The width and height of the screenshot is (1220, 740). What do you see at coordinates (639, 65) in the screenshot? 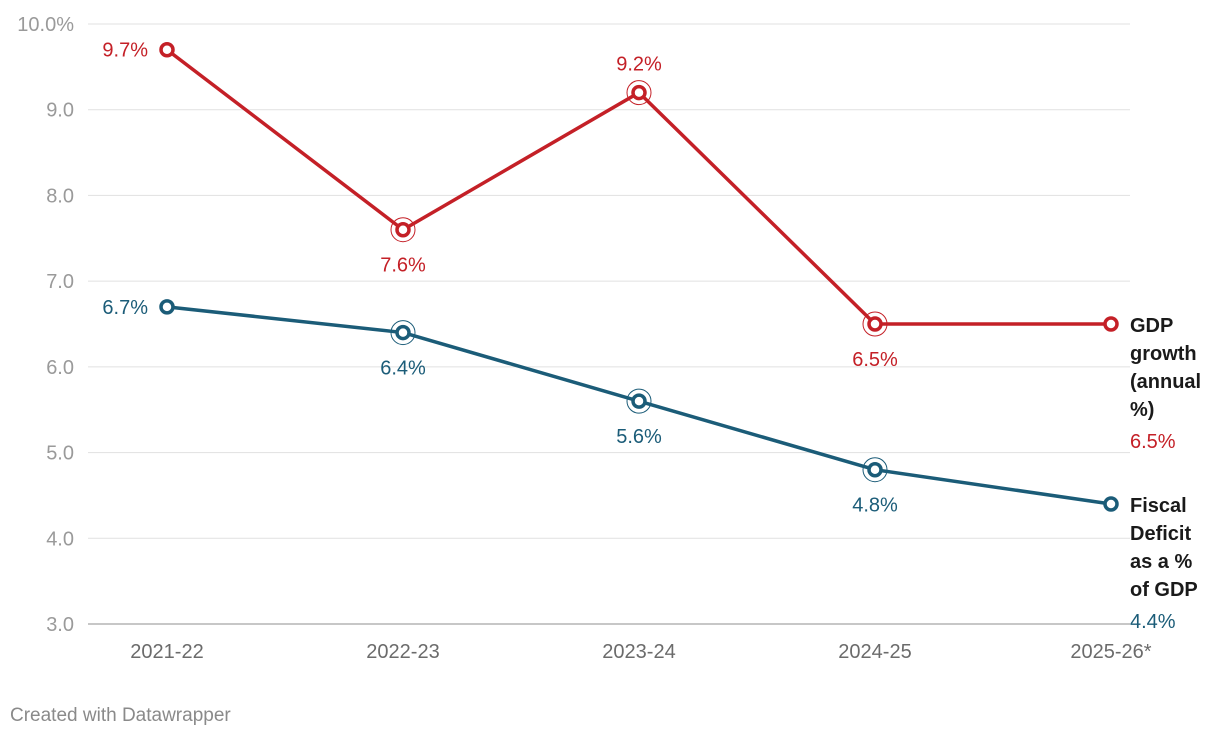
I see `data-label: 9.2%` at bounding box center [639, 65].